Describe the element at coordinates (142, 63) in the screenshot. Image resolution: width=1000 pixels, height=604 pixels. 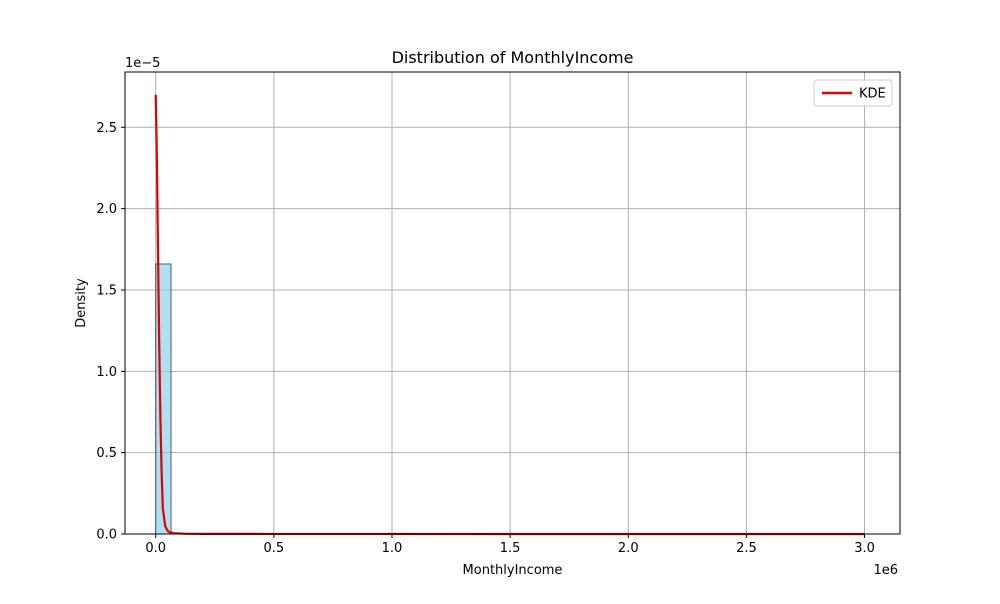
I see `y-offset-label: 1e−5` at that location.